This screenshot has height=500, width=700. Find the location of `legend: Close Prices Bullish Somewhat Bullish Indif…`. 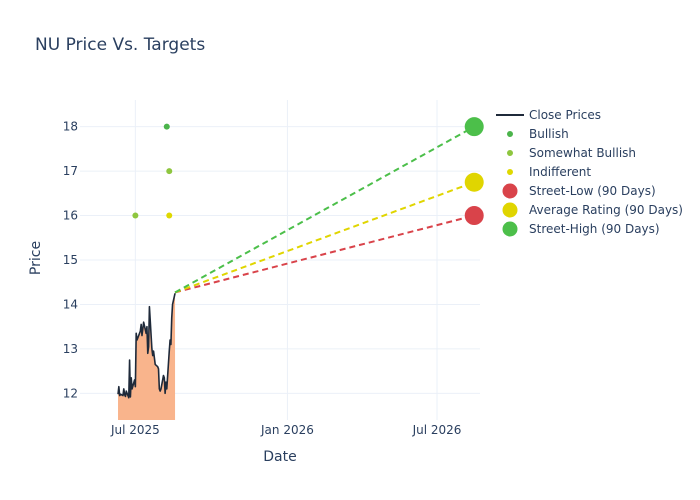

legend: Close Prices Bullish Somewhat Bullish Indif… is located at coordinates (589, 172).